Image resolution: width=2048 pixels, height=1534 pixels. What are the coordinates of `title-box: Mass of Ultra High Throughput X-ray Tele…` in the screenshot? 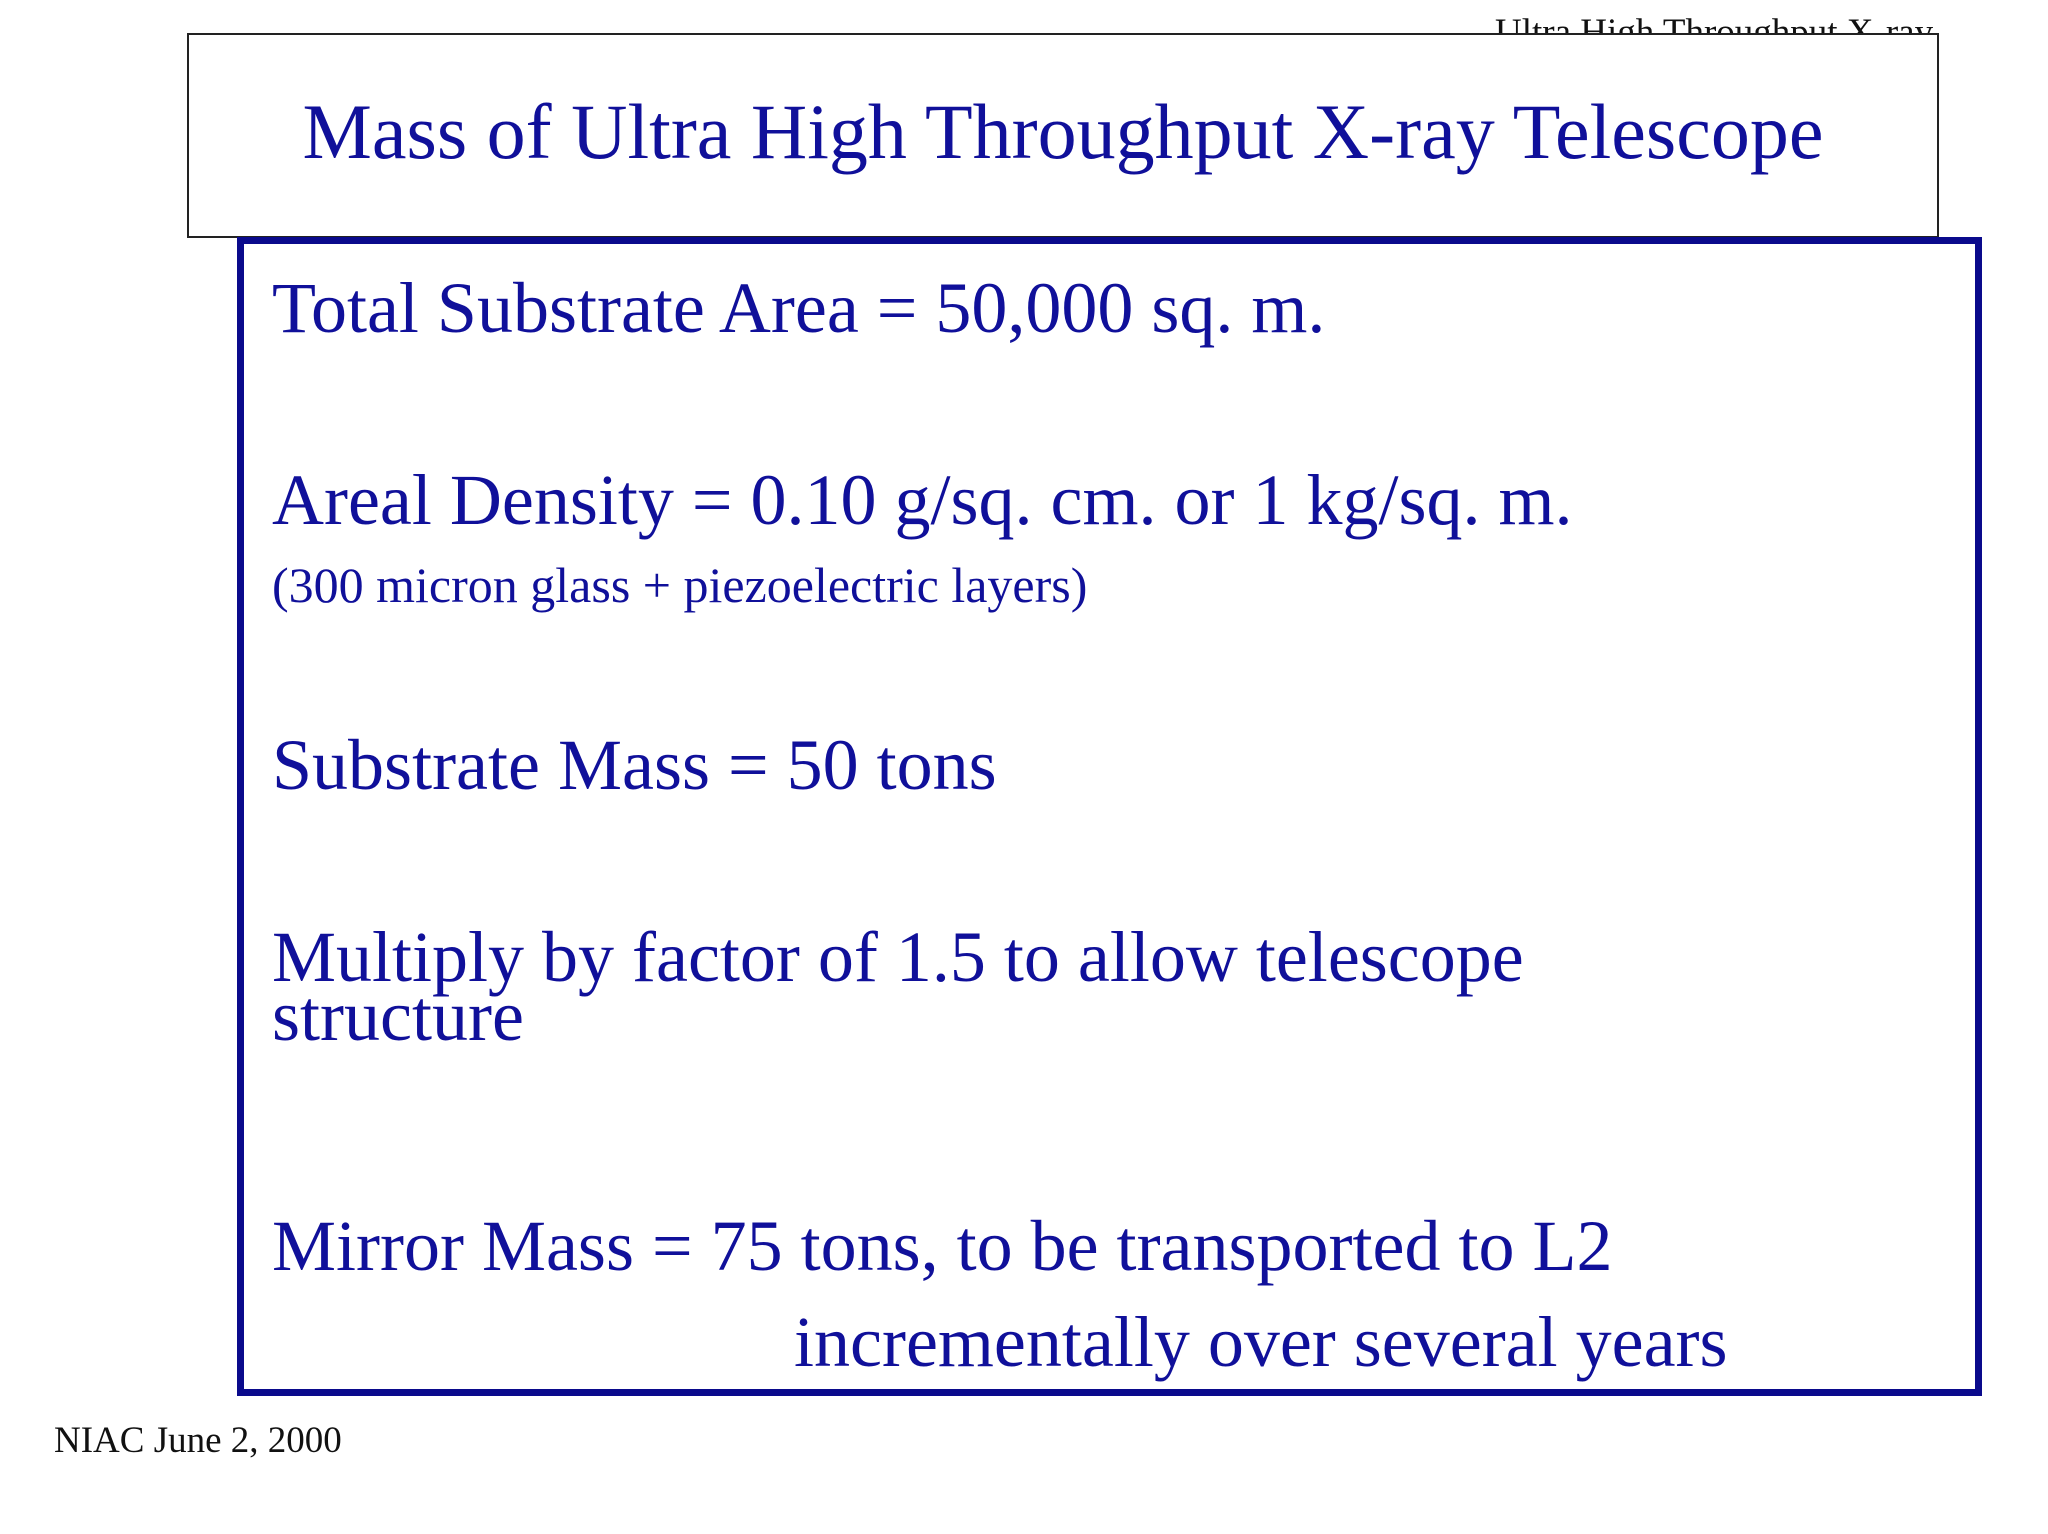 It's located at (1063, 135).